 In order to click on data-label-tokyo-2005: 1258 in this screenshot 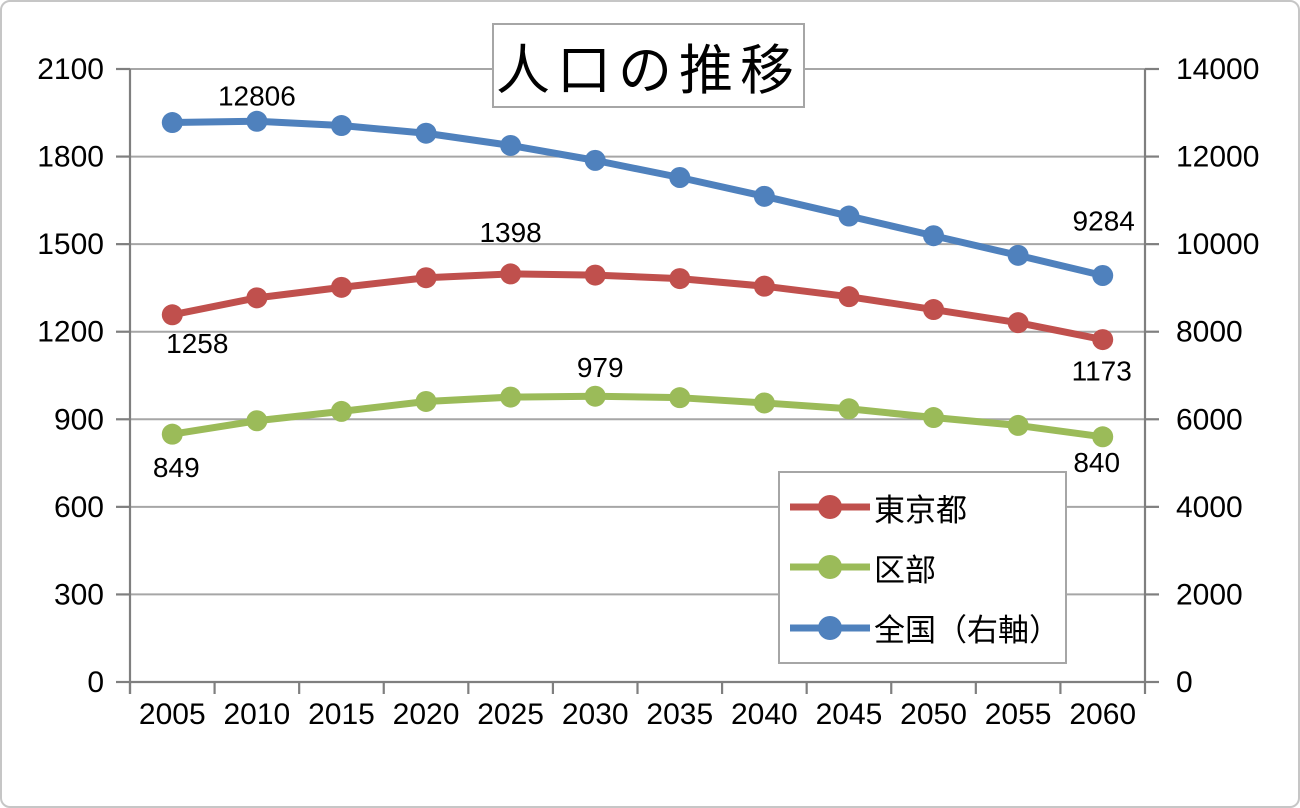, I will do `click(197, 343)`.